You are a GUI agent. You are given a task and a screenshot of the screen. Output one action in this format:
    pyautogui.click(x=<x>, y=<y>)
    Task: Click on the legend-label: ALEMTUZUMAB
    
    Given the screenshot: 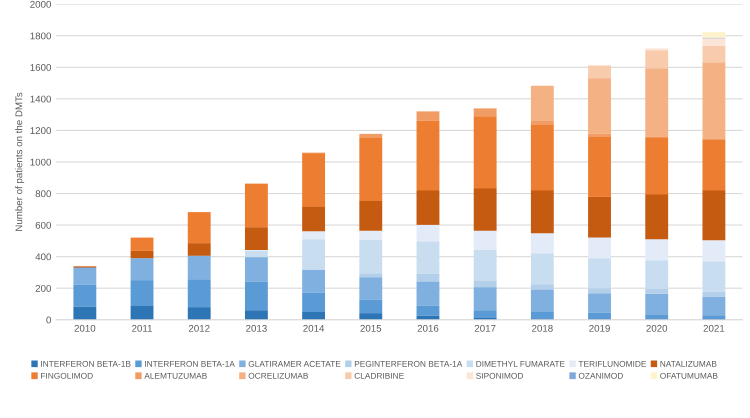 What is the action you would take?
    pyautogui.click(x=175, y=375)
    